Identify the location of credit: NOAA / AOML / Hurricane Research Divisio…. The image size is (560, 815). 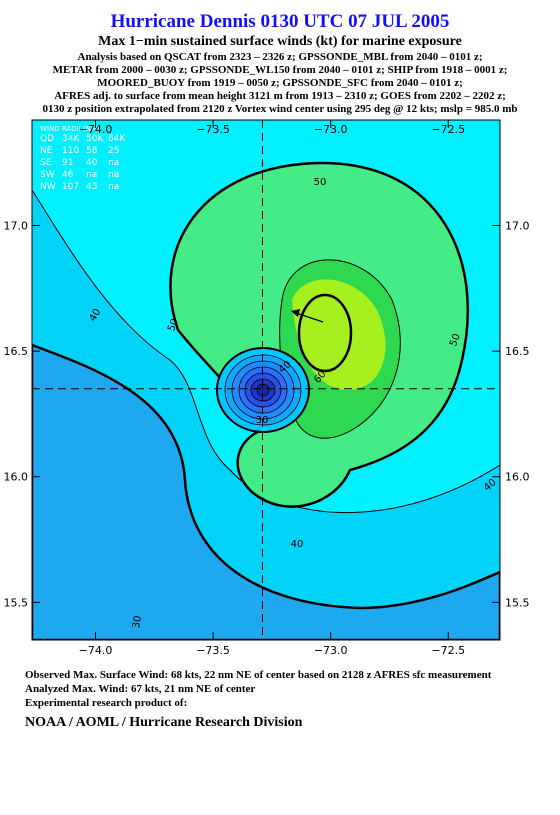
(164, 722).